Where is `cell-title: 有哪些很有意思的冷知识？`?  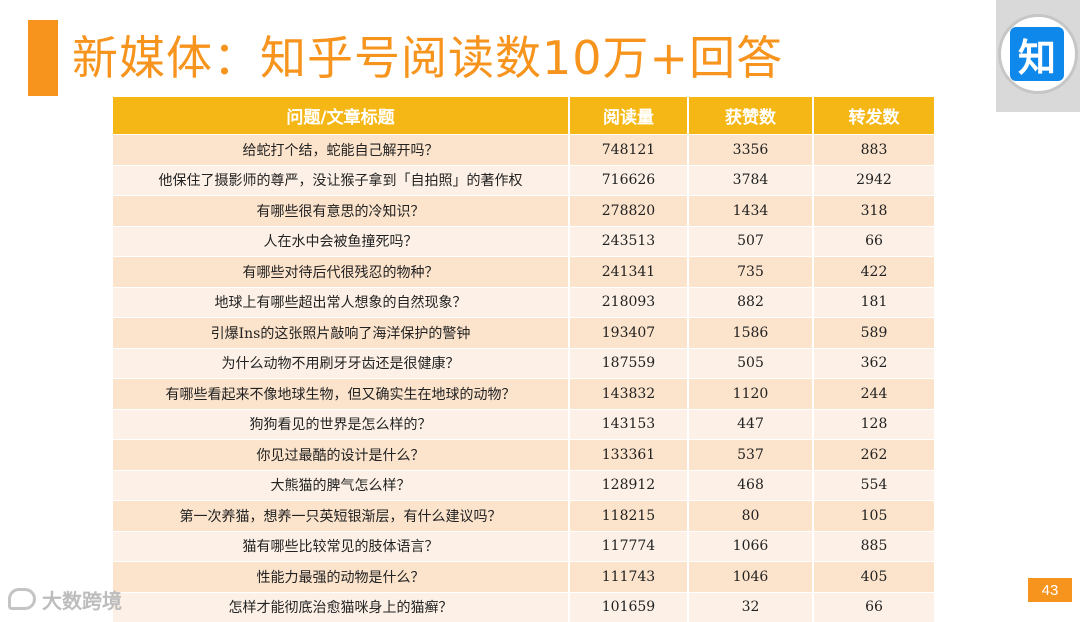
cell-title: 有哪些很有意思的冷知识？ is located at coordinates (341, 211).